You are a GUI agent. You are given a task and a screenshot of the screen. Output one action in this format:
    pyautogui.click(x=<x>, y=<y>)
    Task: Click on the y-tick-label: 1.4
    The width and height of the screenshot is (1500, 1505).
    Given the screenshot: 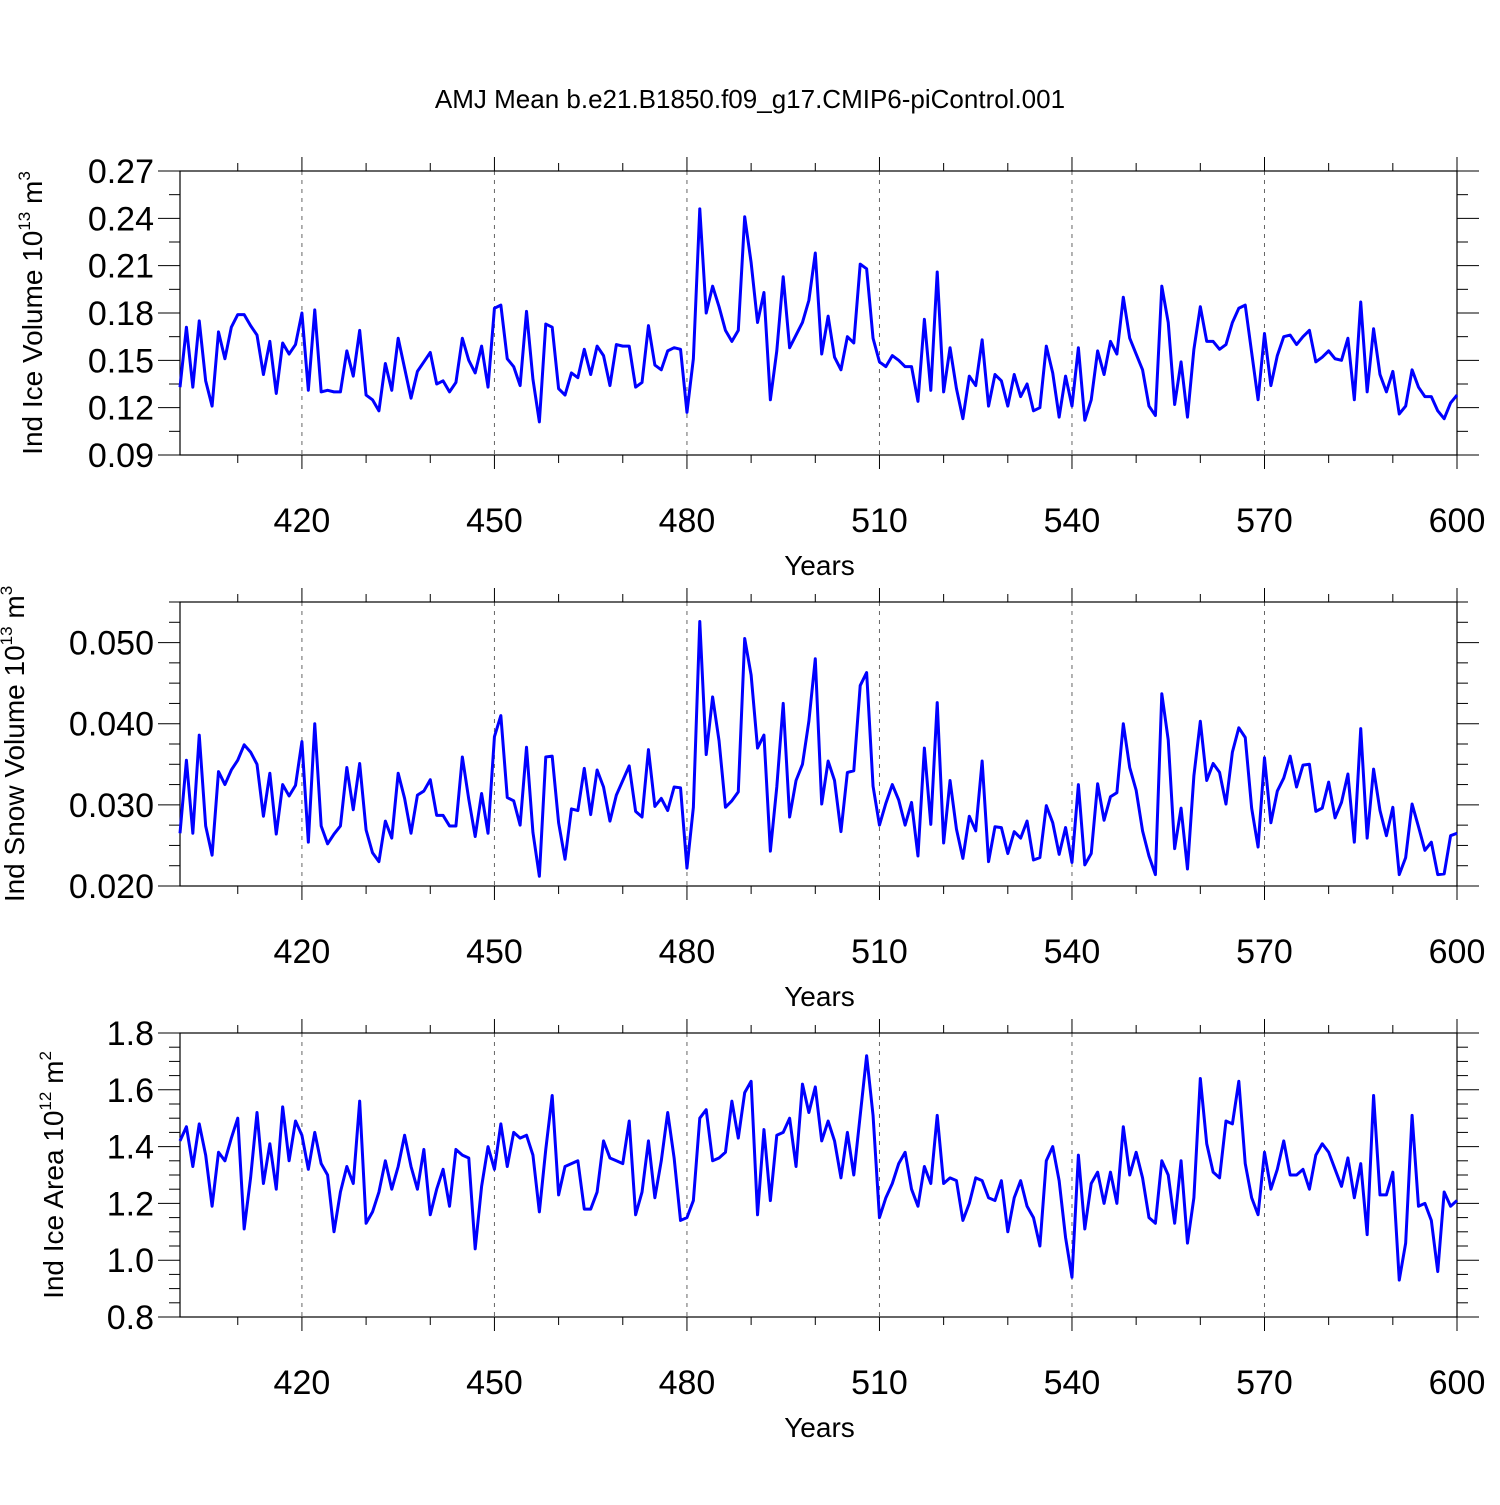 What is the action you would take?
    pyautogui.click(x=130, y=1148)
    